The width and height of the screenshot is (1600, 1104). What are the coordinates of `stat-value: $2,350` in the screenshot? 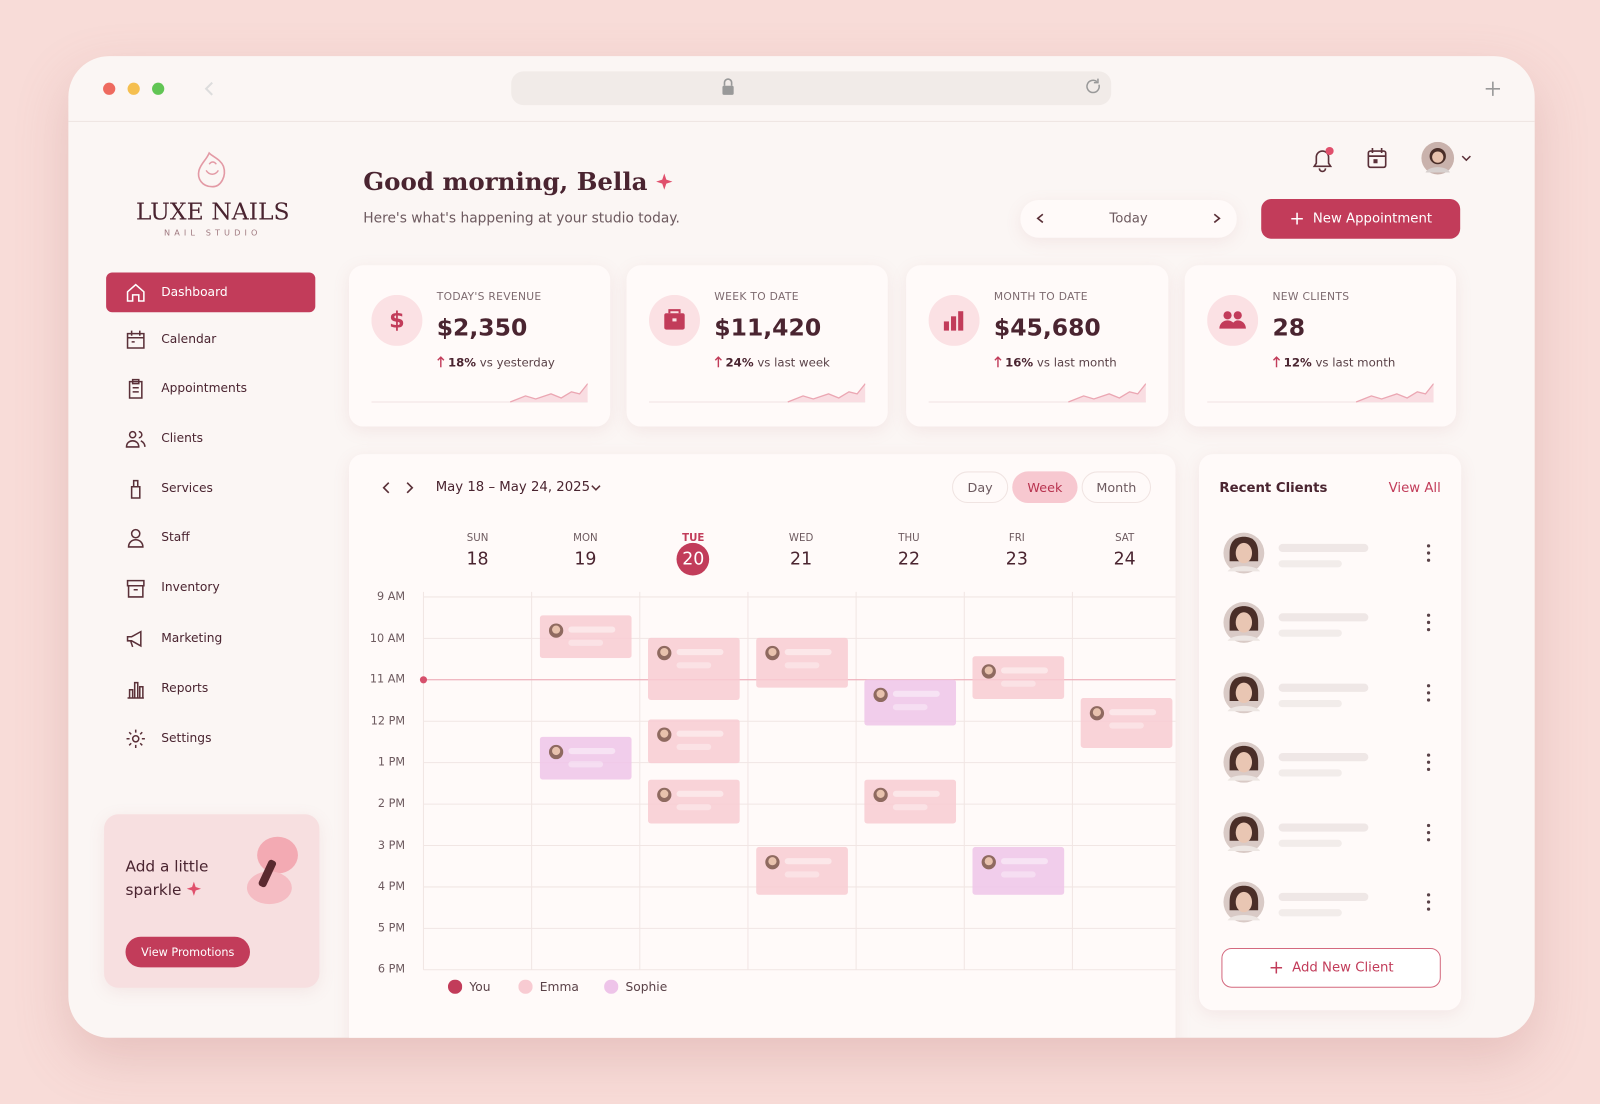 It's located at (482, 328).